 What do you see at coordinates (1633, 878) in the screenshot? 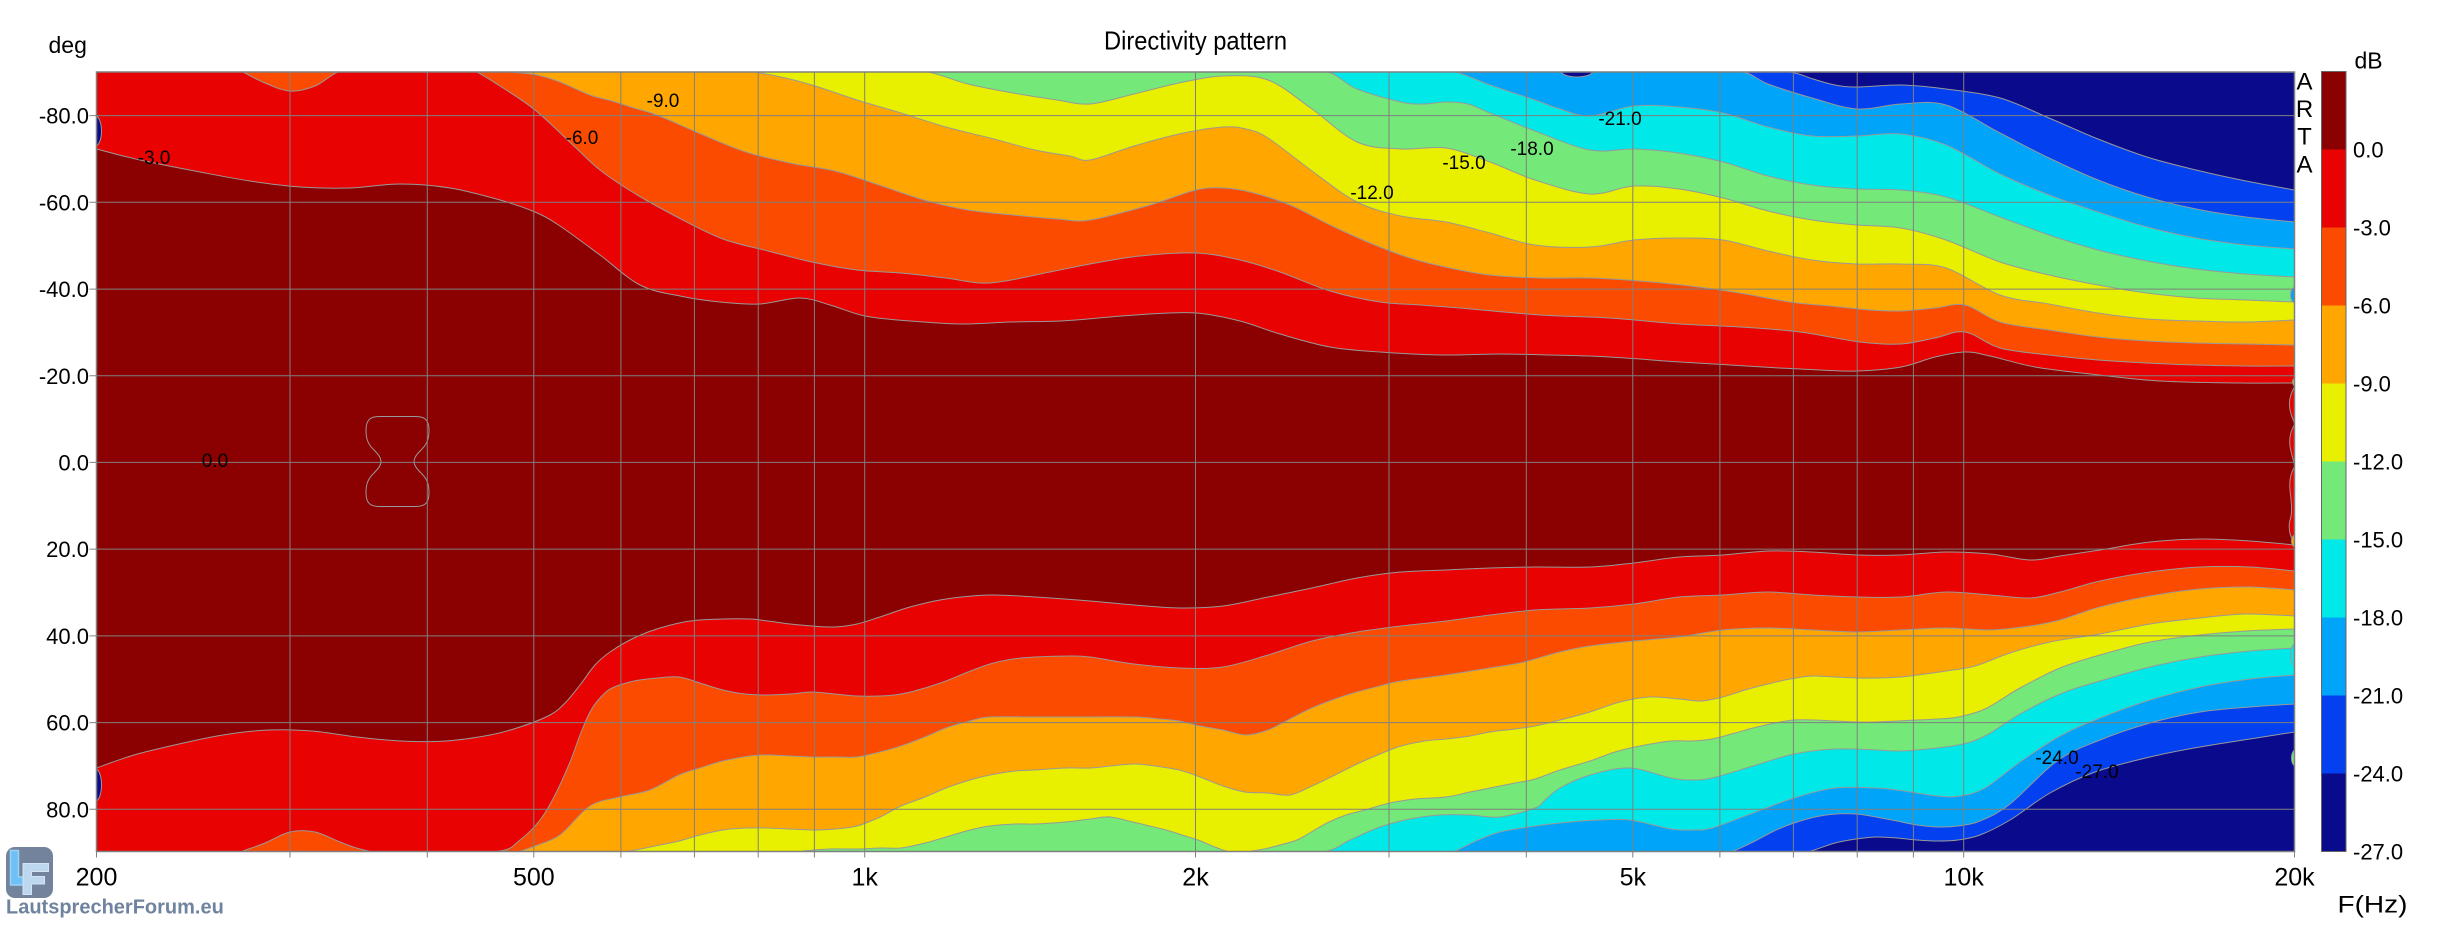
I see `svg-text: 5k` at bounding box center [1633, 878].